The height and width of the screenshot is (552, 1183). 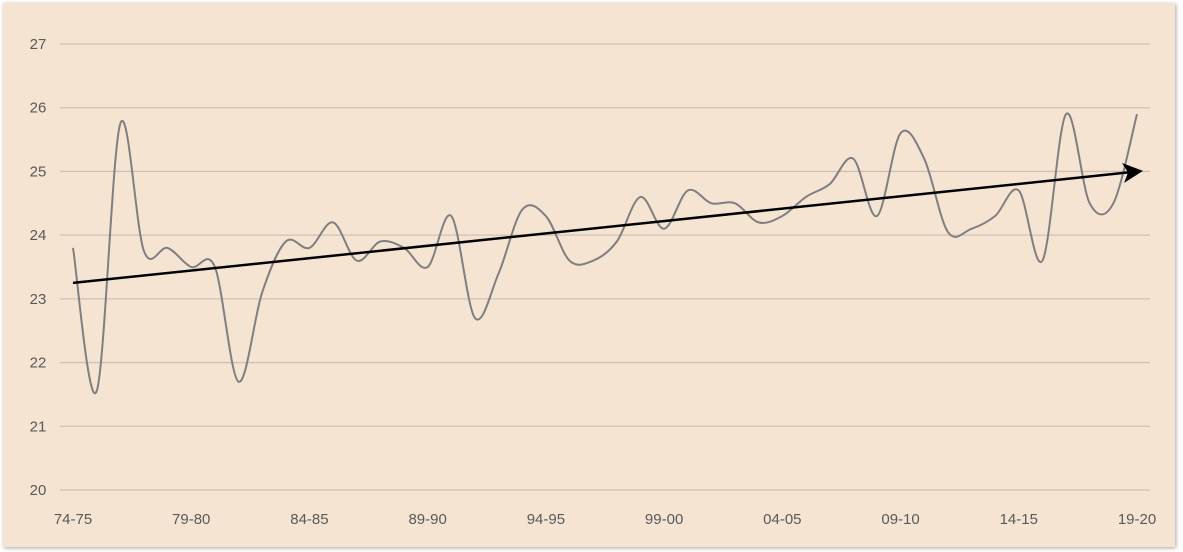 What do you see at coordinates (782, 519) in the screenshot?
I see `x-tick-label-04-05: 04-05` at bounding box center [782, 519].